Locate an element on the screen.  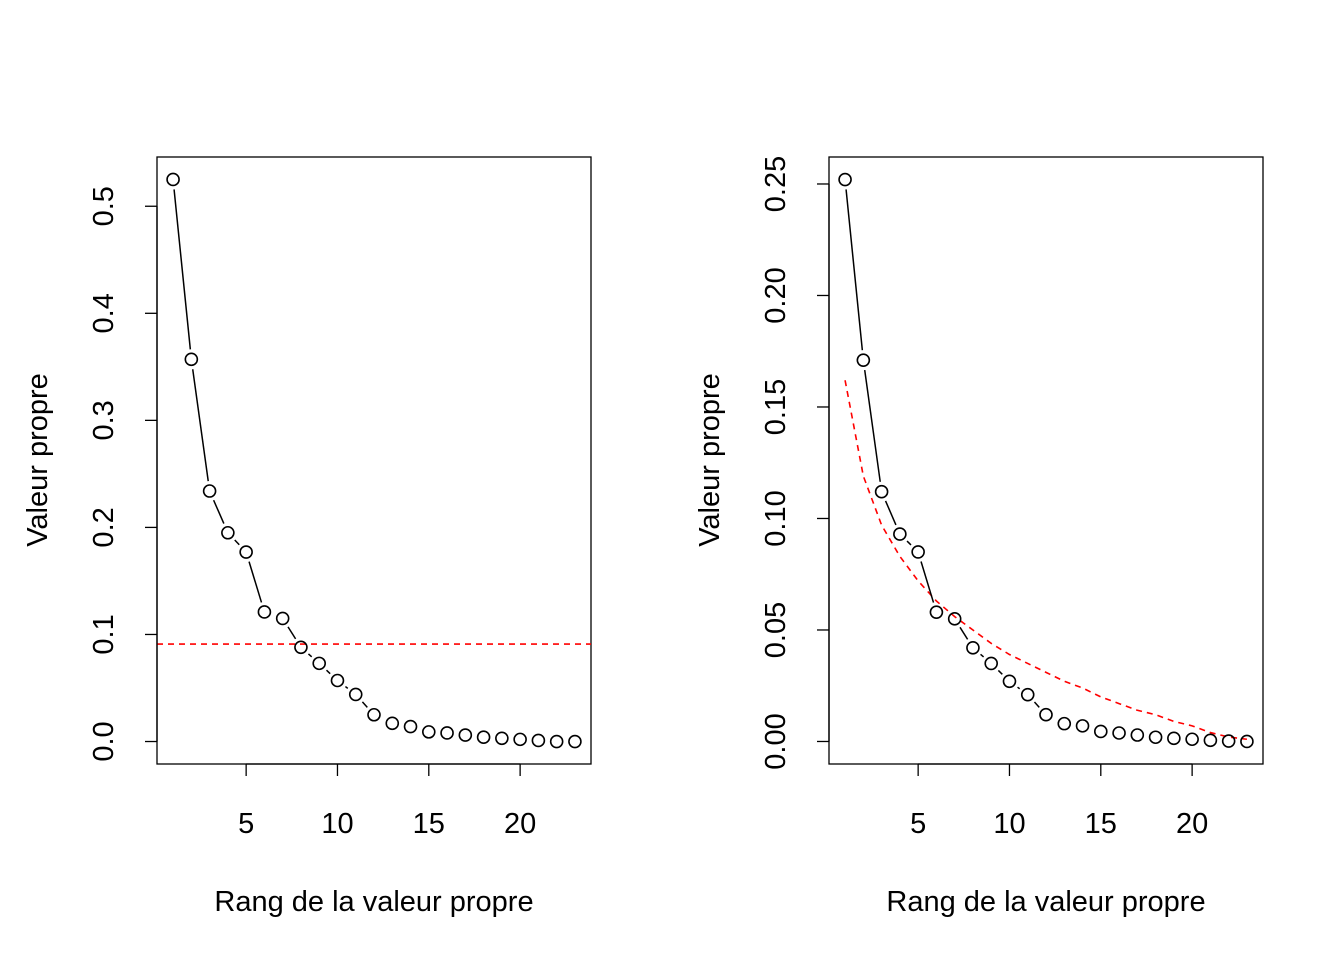
left-x-axis-title: Rang de la valeur propre is located at coordinates (373, 902).